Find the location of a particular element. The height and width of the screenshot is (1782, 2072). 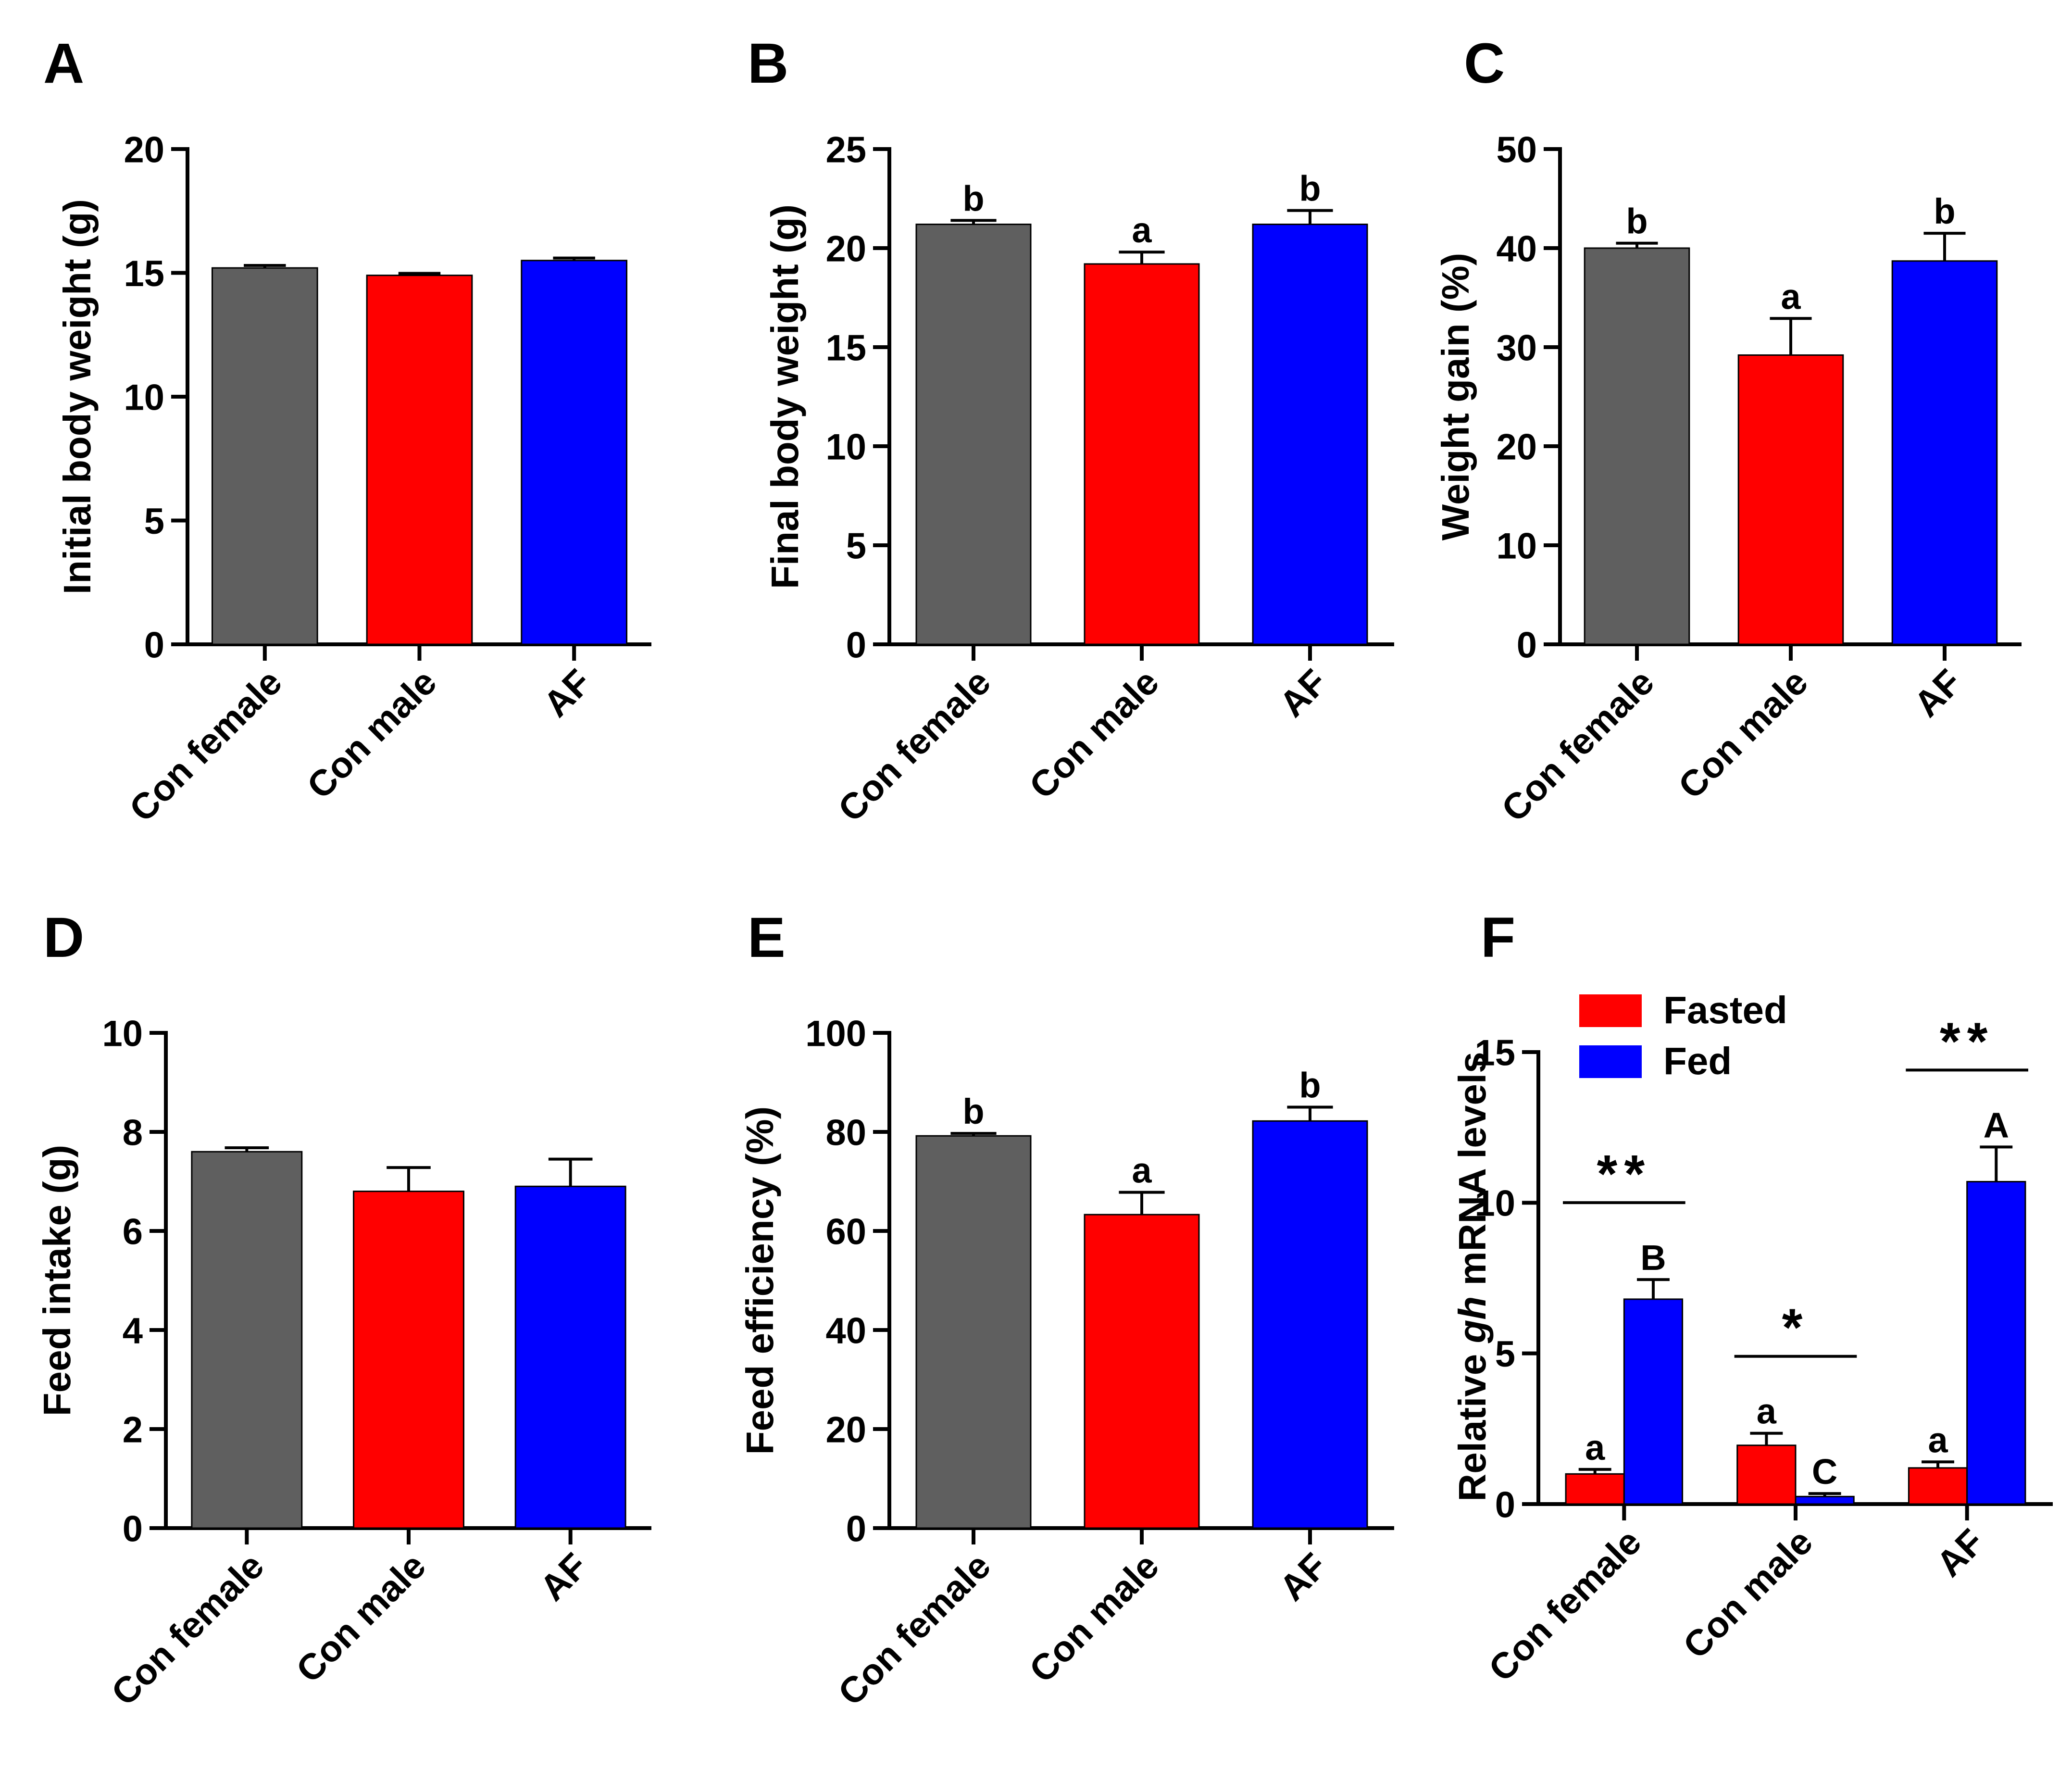

bar-fed-con-male is located at coordinates (1825, 1500).